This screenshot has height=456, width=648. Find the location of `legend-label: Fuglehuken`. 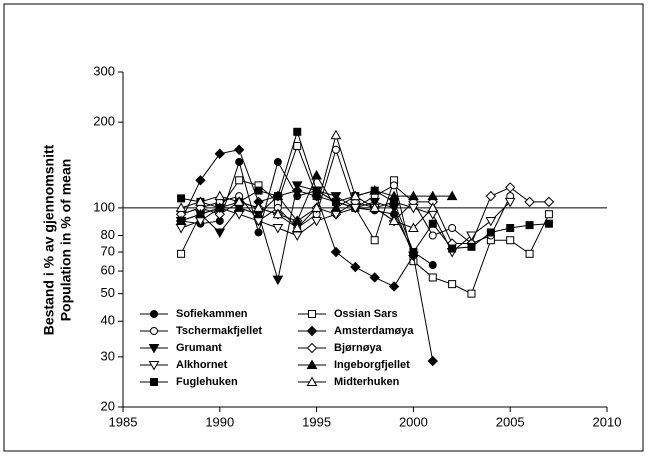

legend-label: Fuglehuken is located at coordinates (207, 382).